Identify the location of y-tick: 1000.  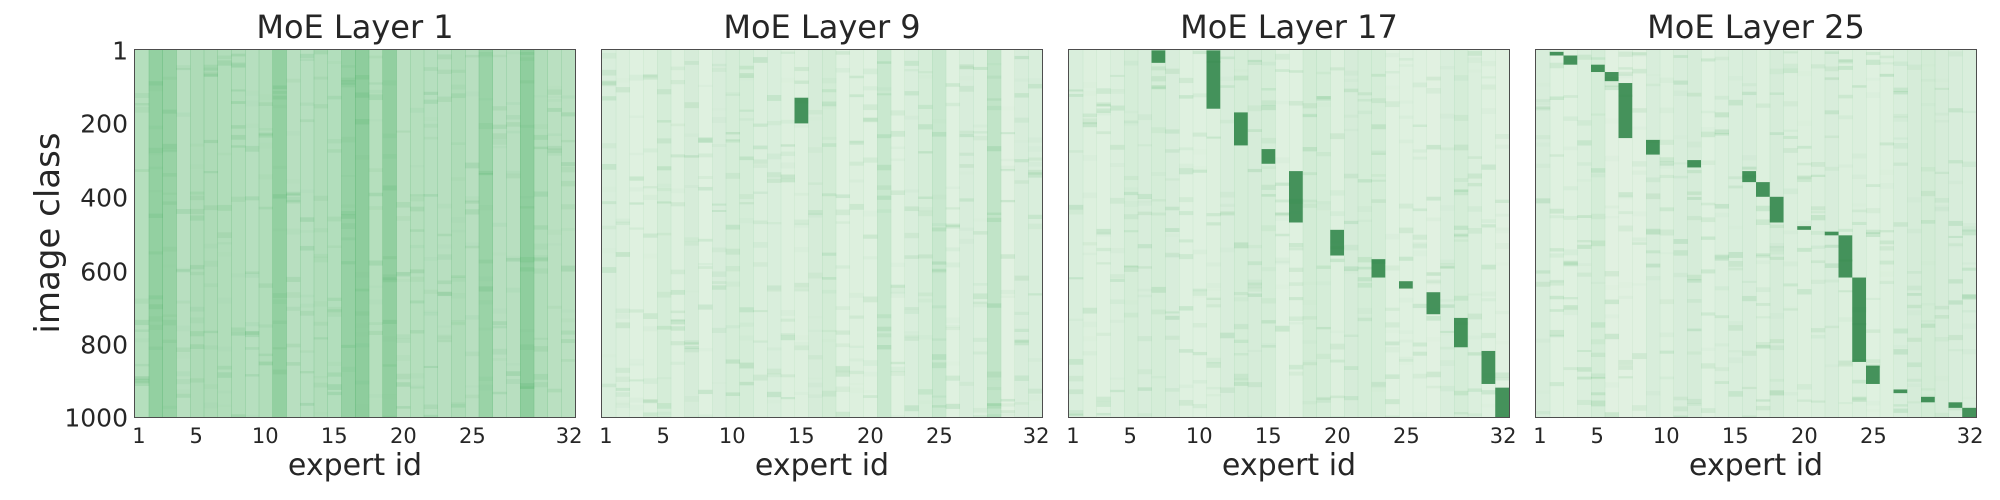
(96, 418).